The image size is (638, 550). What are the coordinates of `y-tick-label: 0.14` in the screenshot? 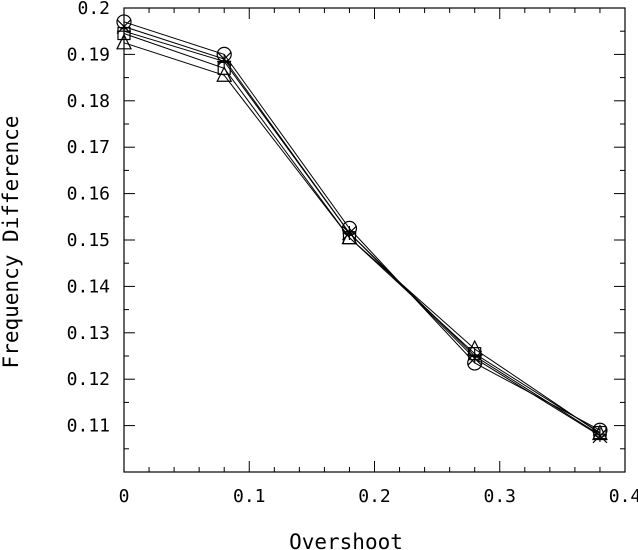 It's located at (88, 286).